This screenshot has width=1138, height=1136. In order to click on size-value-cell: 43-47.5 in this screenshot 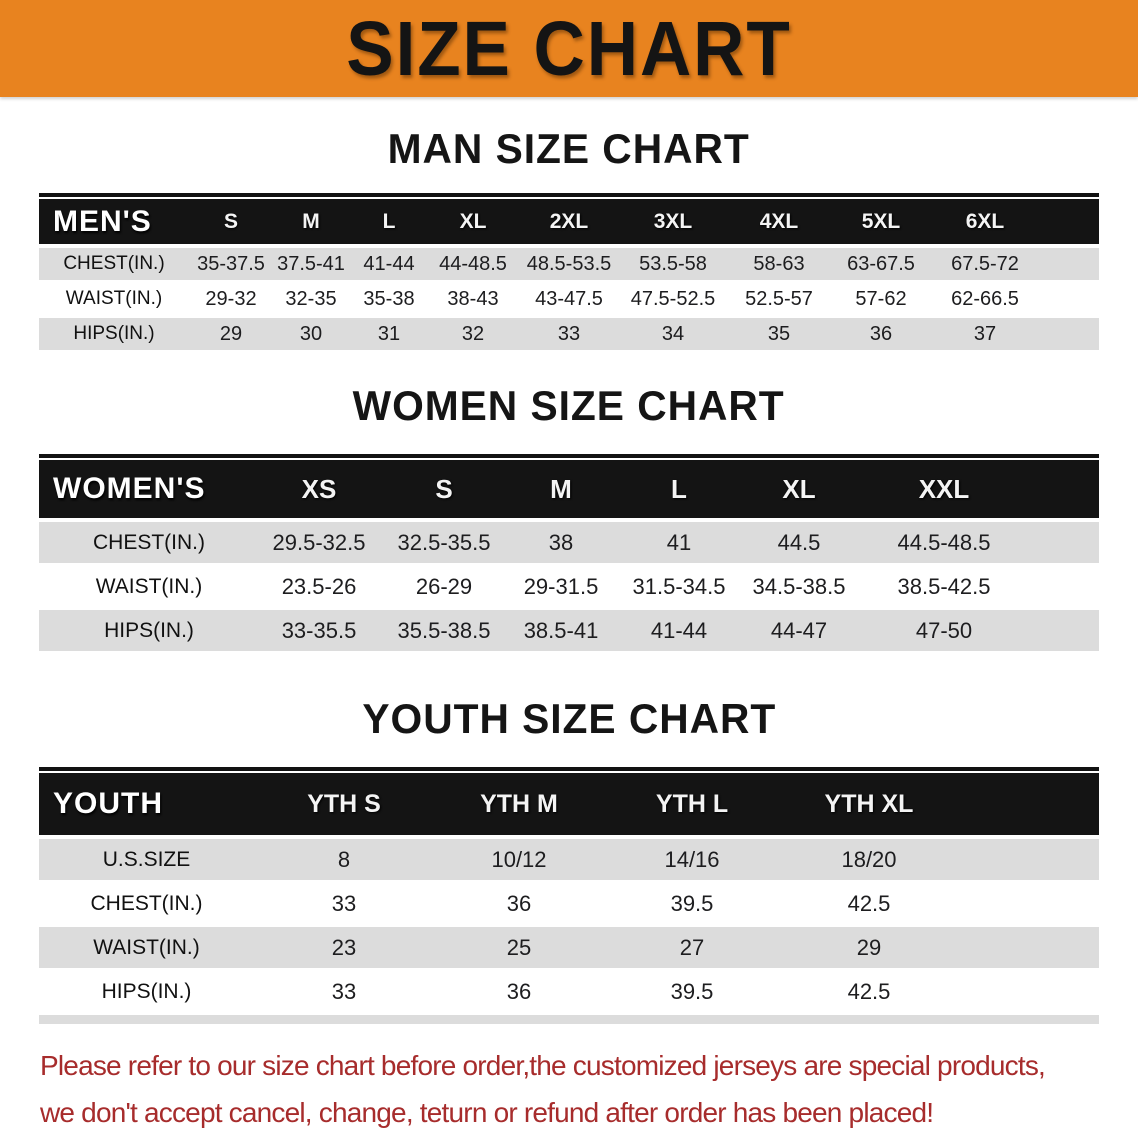, I will do `click(569, 298)`.